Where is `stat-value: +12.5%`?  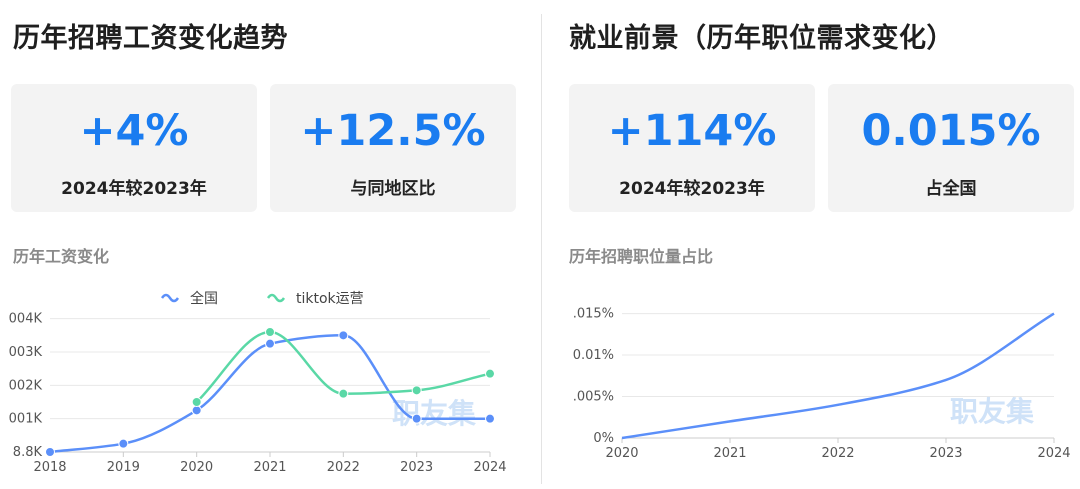 stat-value: +12.5% is located at coordinates (393, 131).